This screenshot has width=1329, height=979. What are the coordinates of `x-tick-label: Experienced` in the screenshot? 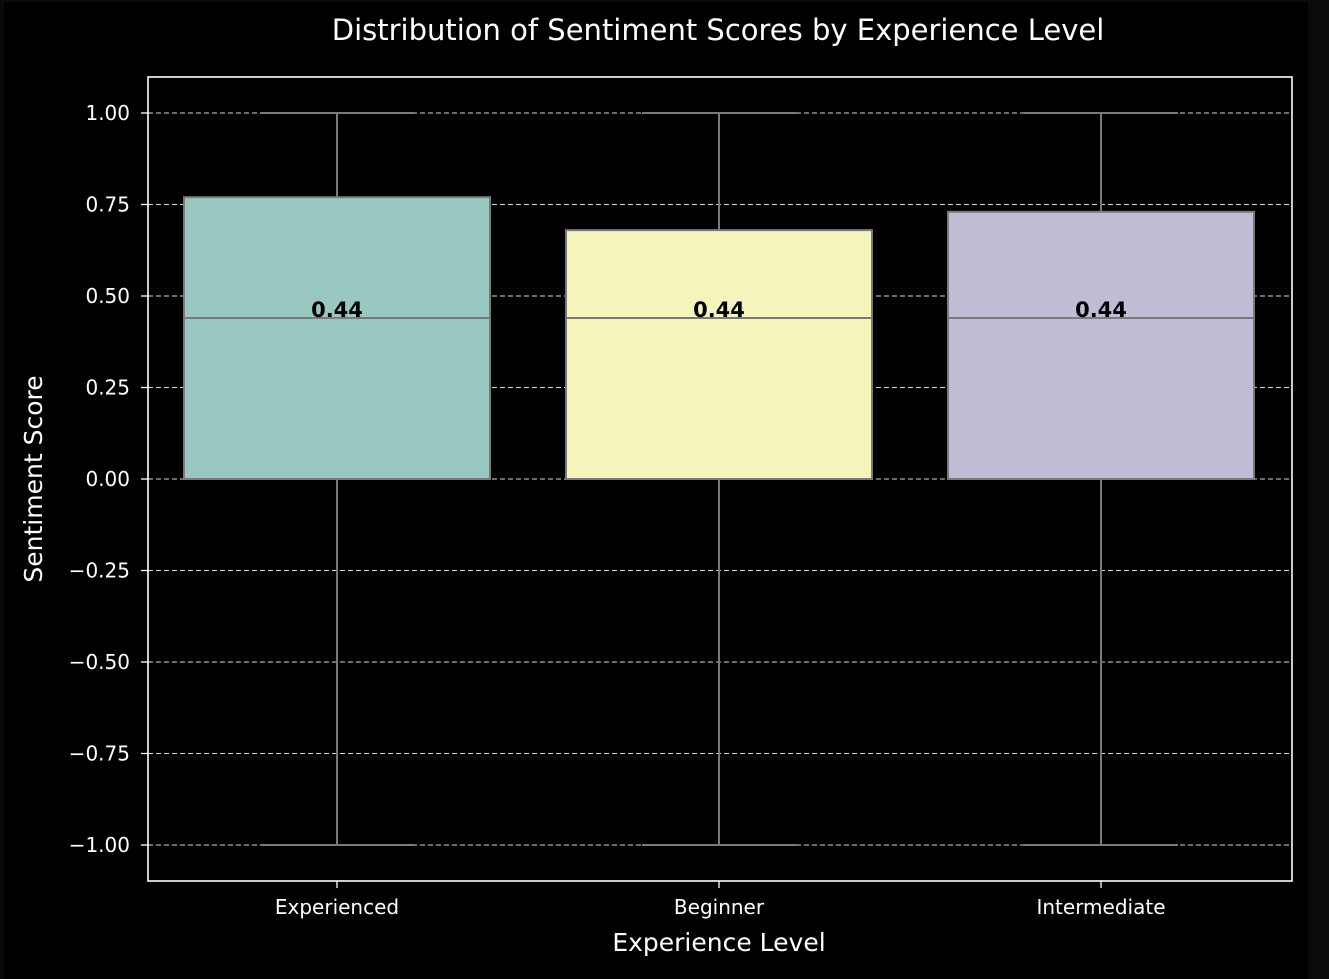 It's located at (337, 907).